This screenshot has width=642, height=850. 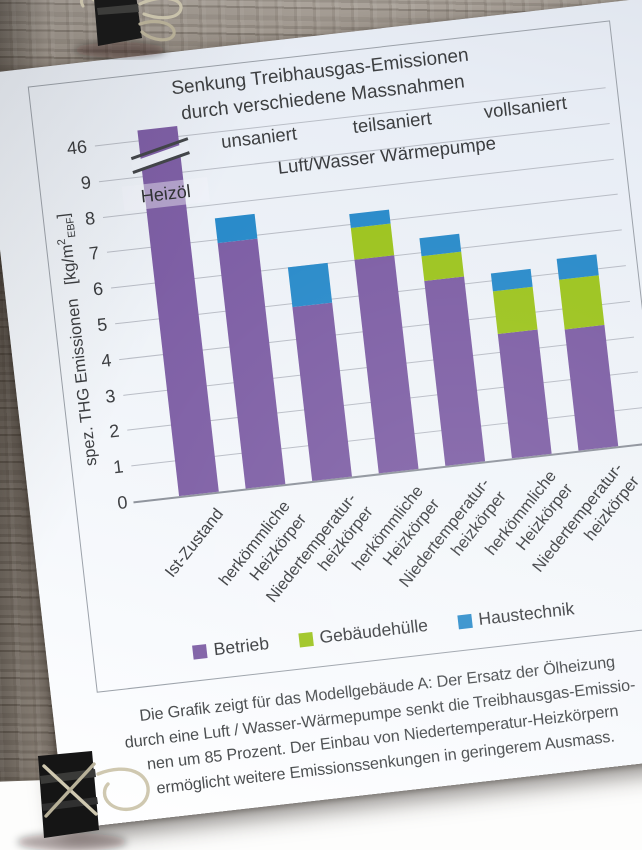 I want to click on y-tick-label: 4, so click(x=106, y=360).